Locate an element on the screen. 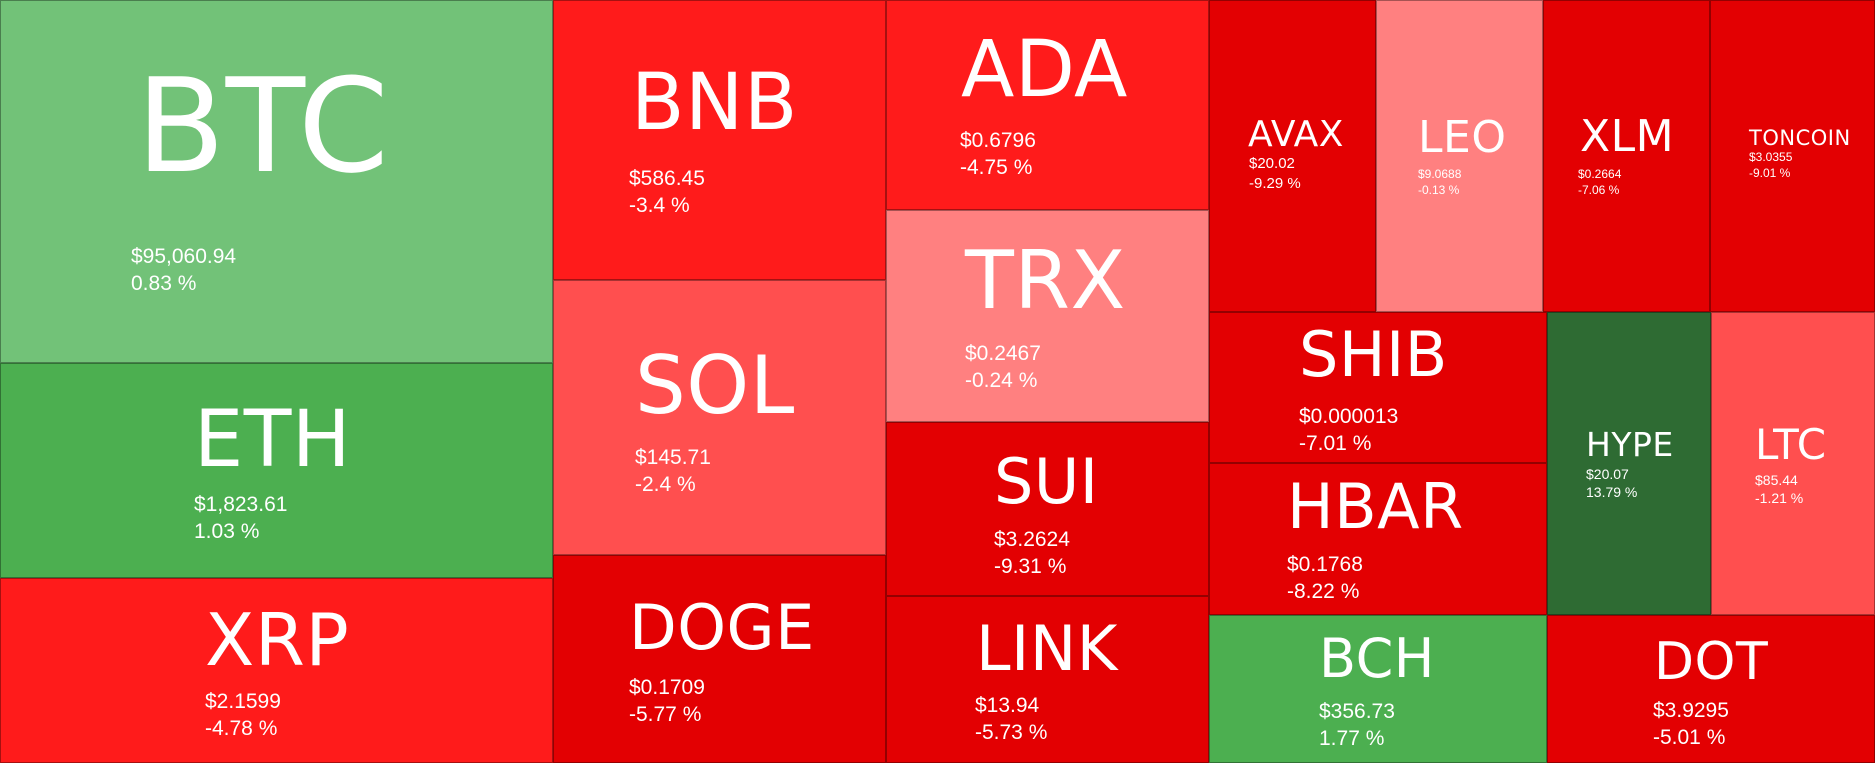  coin-symbol: TRX is located at coordinates (1045, 280).